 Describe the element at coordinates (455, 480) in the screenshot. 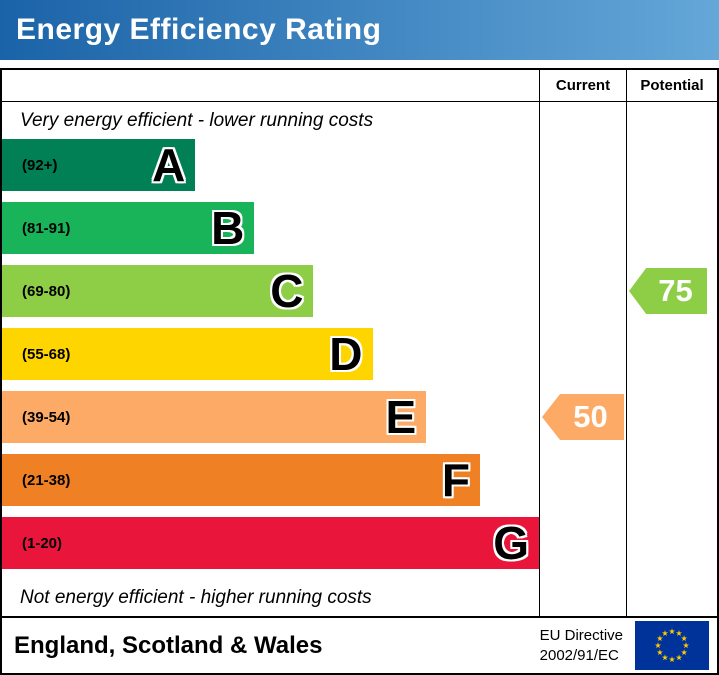

I see `band-f-letter: F` at that location.